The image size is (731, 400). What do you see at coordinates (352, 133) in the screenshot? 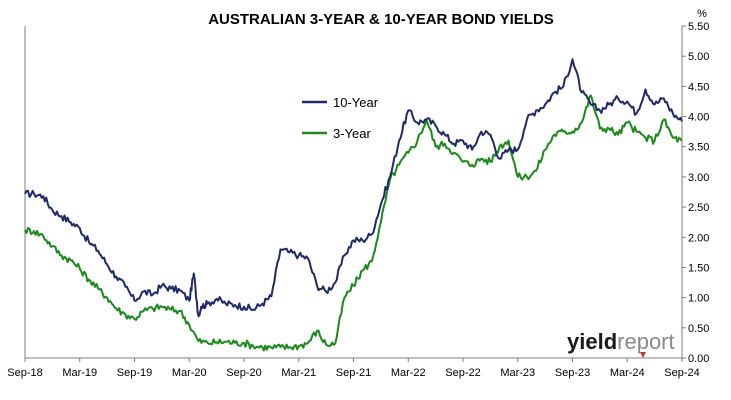
I see `legend-label: 3-Year` at bounding box center [352, 133].